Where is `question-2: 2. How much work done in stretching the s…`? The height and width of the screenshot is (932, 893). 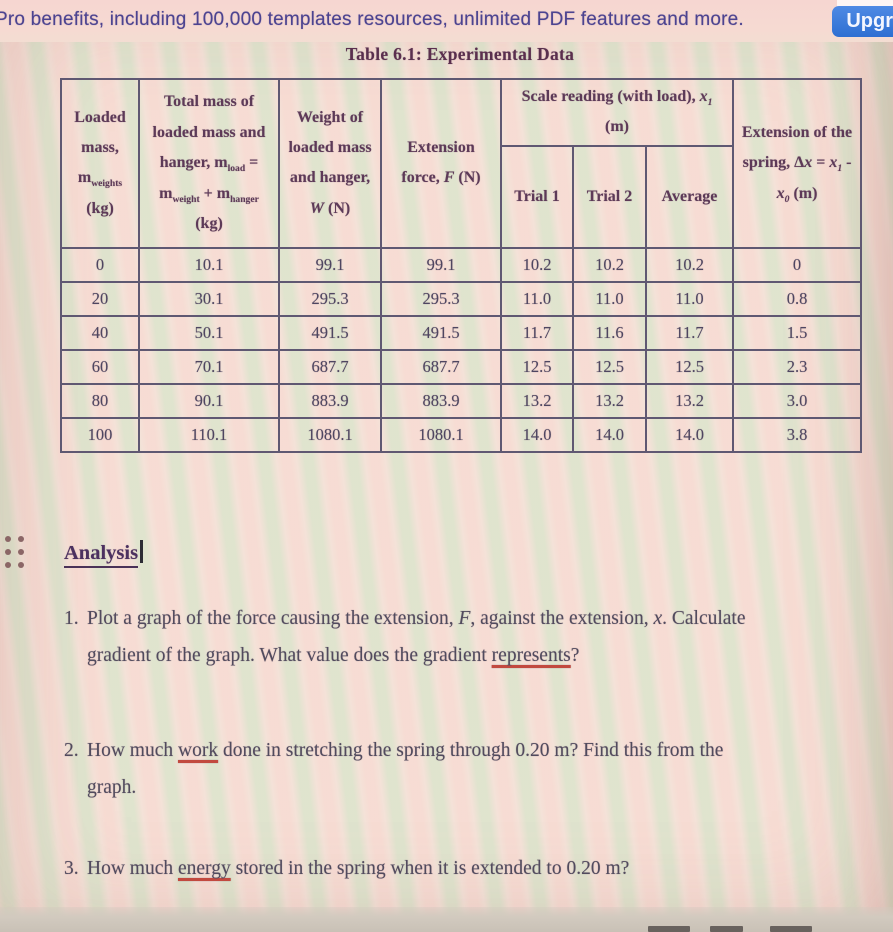
question-2: 2. How much work done in stretching the s… is located at coordinates (461, 769).